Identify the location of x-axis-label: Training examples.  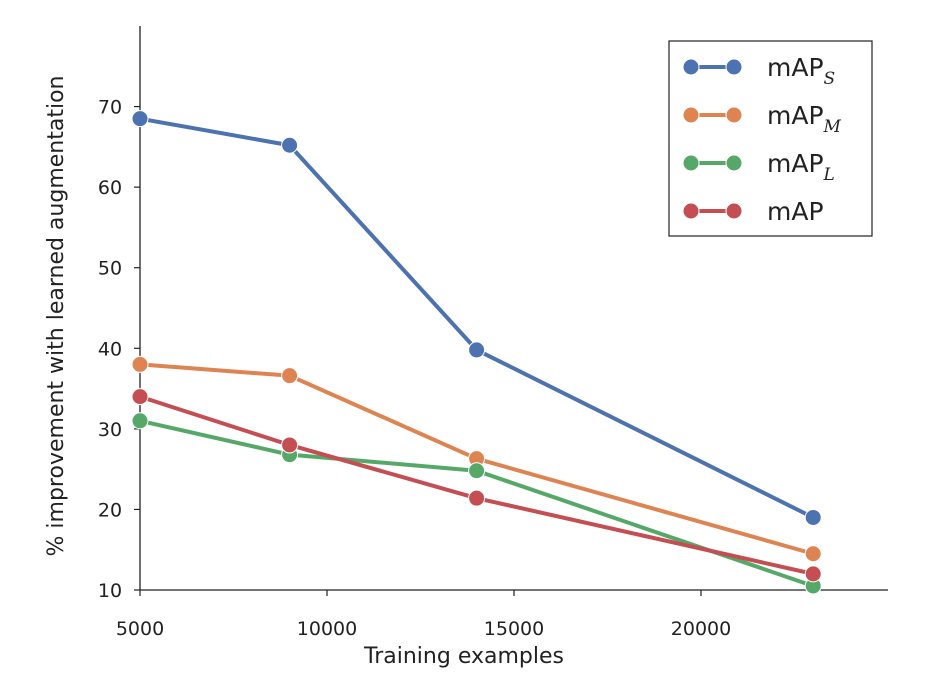
(463, 656).